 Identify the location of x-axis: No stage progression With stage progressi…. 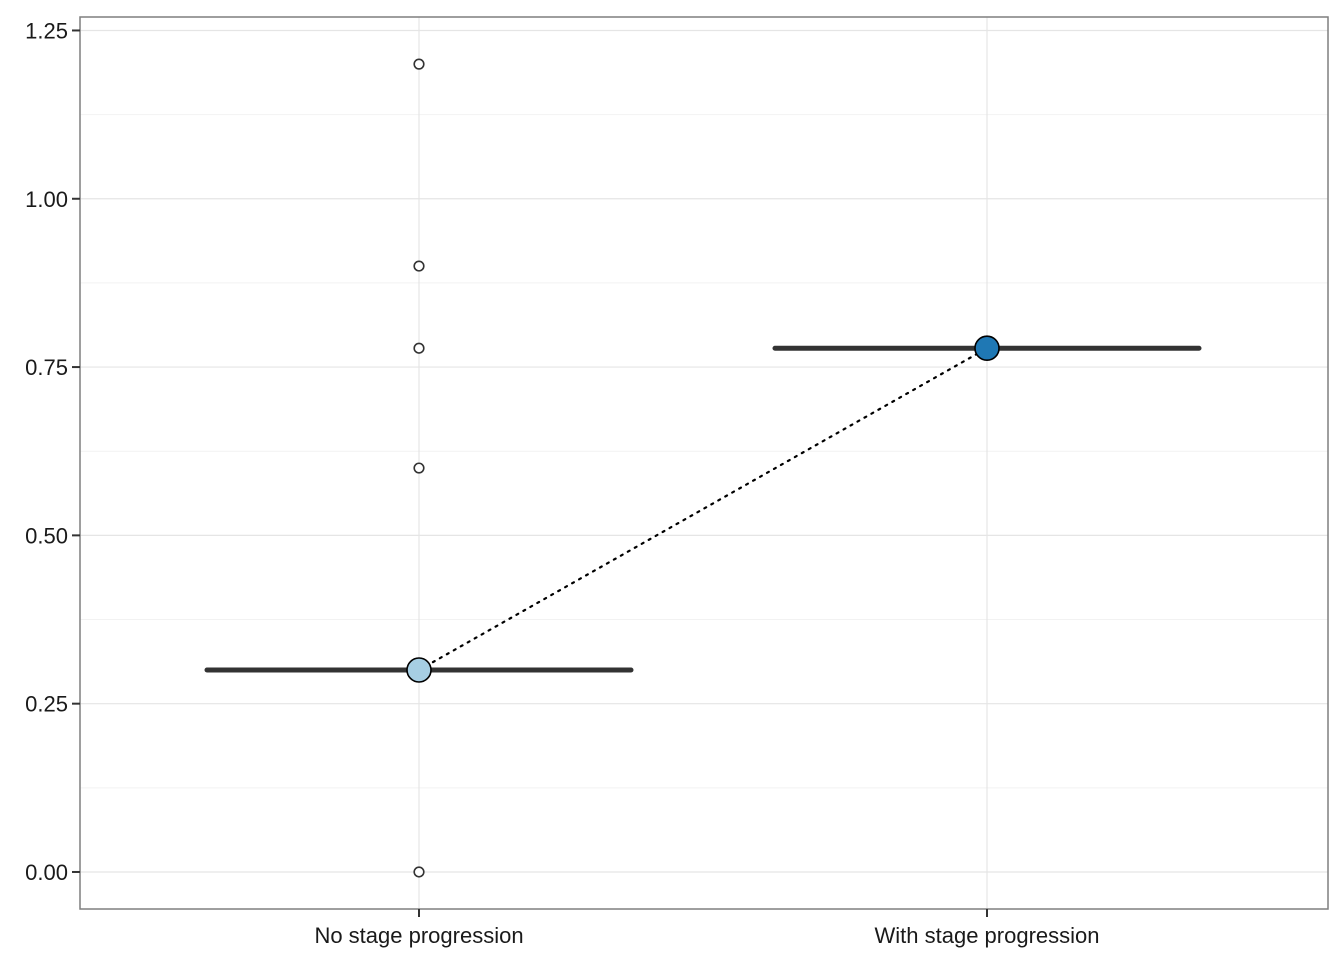
(707, 928).